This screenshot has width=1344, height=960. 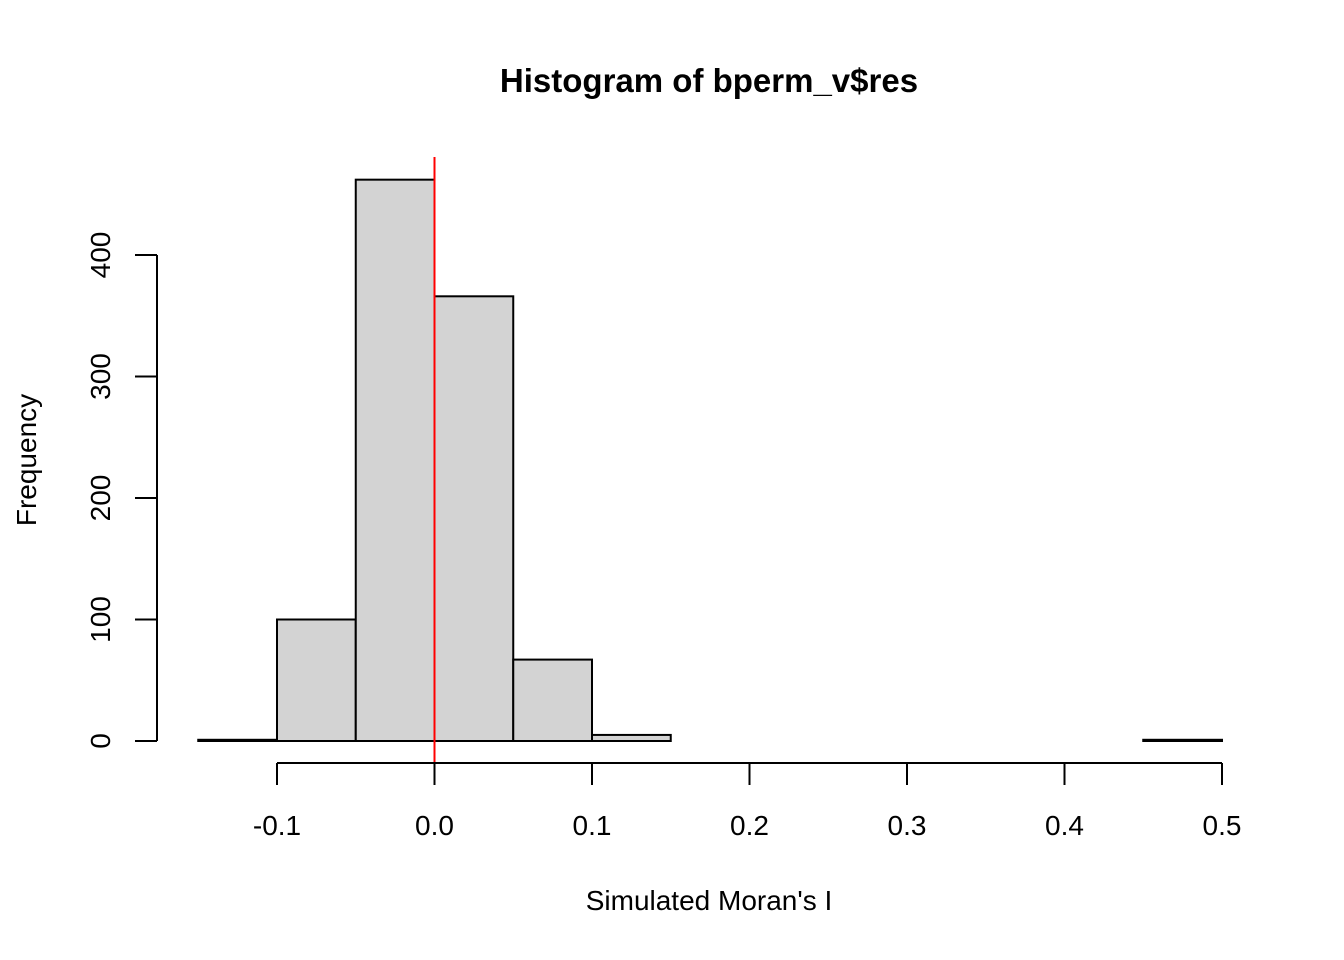 I want to click on y-tick-label: 400, so click(x=100, y=255).